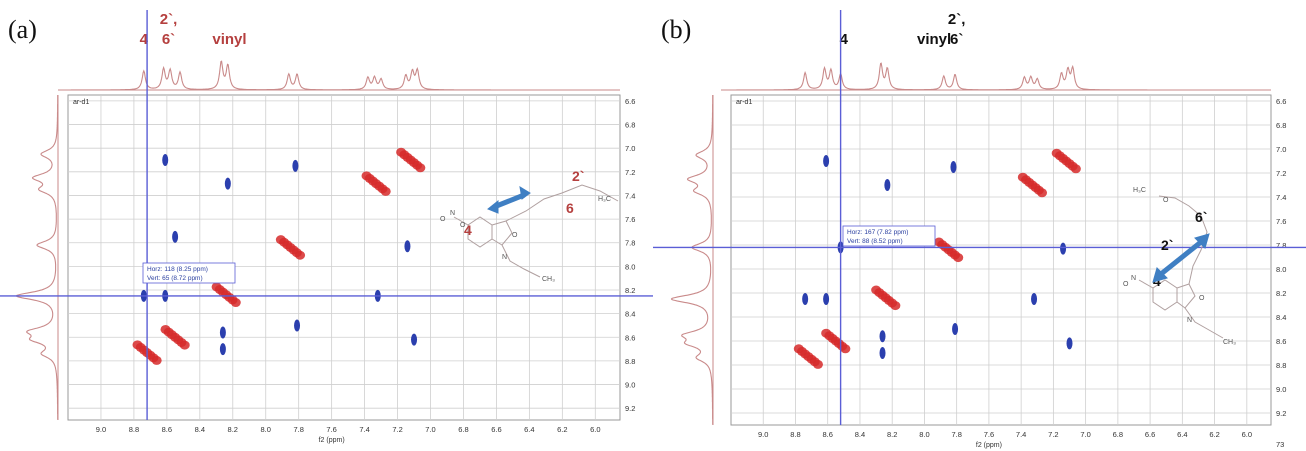 Image resolution: width=1306 pixels, height=451 pixels. I want to click on y-tick-label: 7.2, so click(630, 172).